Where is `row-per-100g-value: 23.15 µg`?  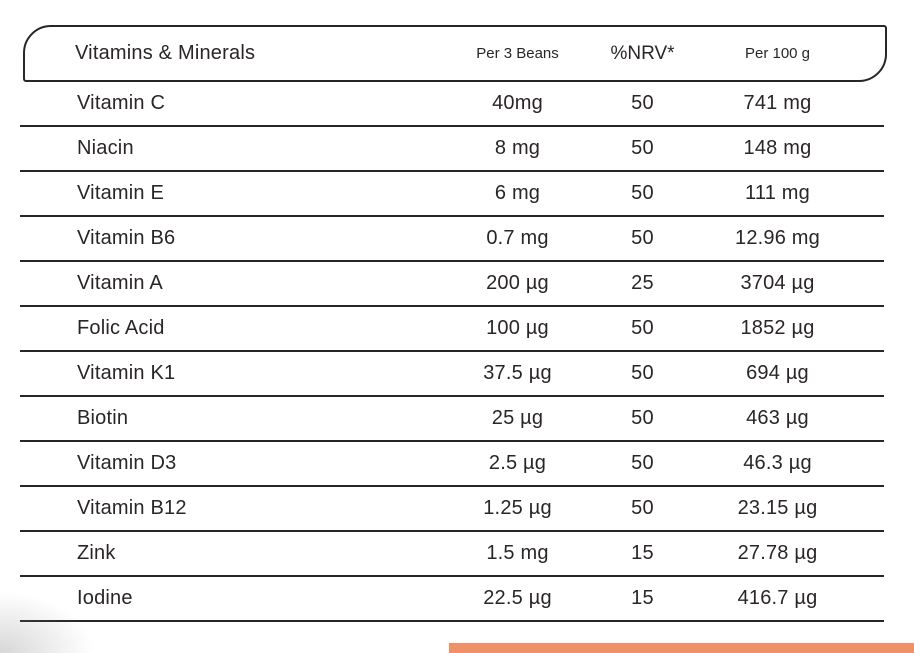 row-per-100g-value: 23.15 µg is located at coordinates (777, 508).